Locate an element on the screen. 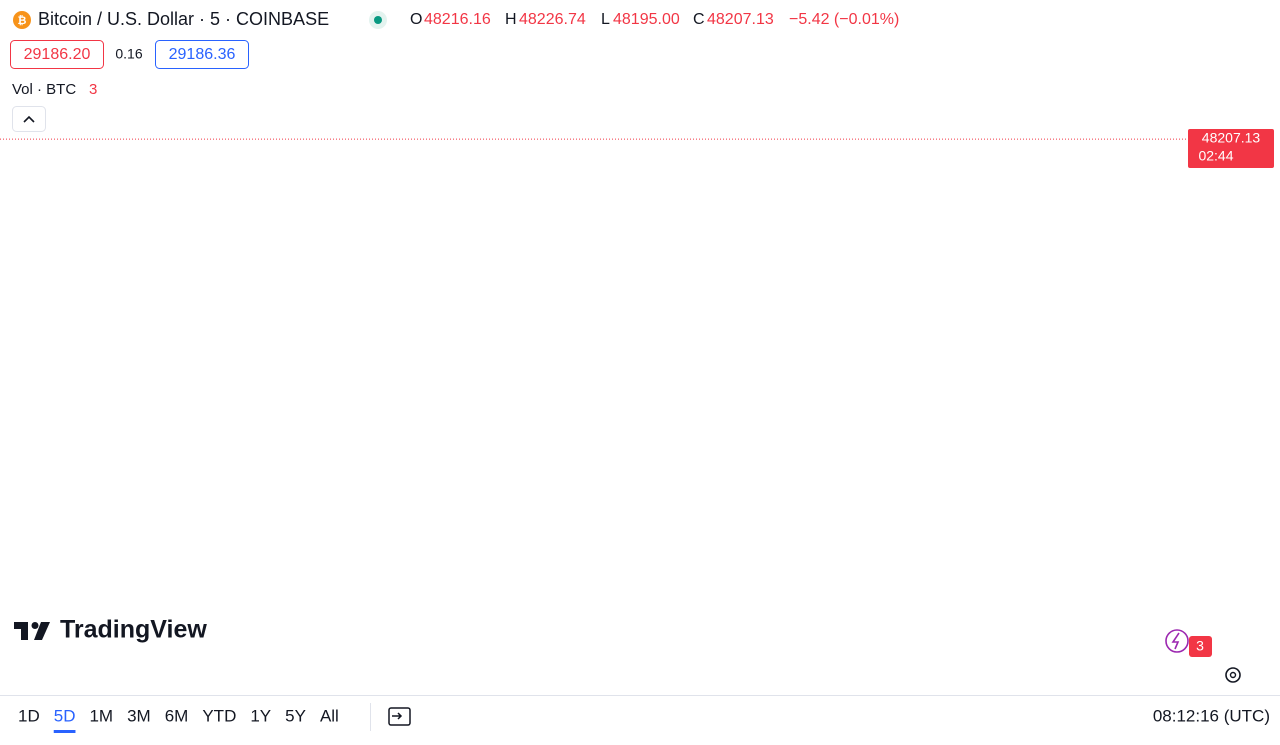 Image resolution: width=1280 pixels, height=745 pixels. range-button: 6M is located at coordinates (177, 715).